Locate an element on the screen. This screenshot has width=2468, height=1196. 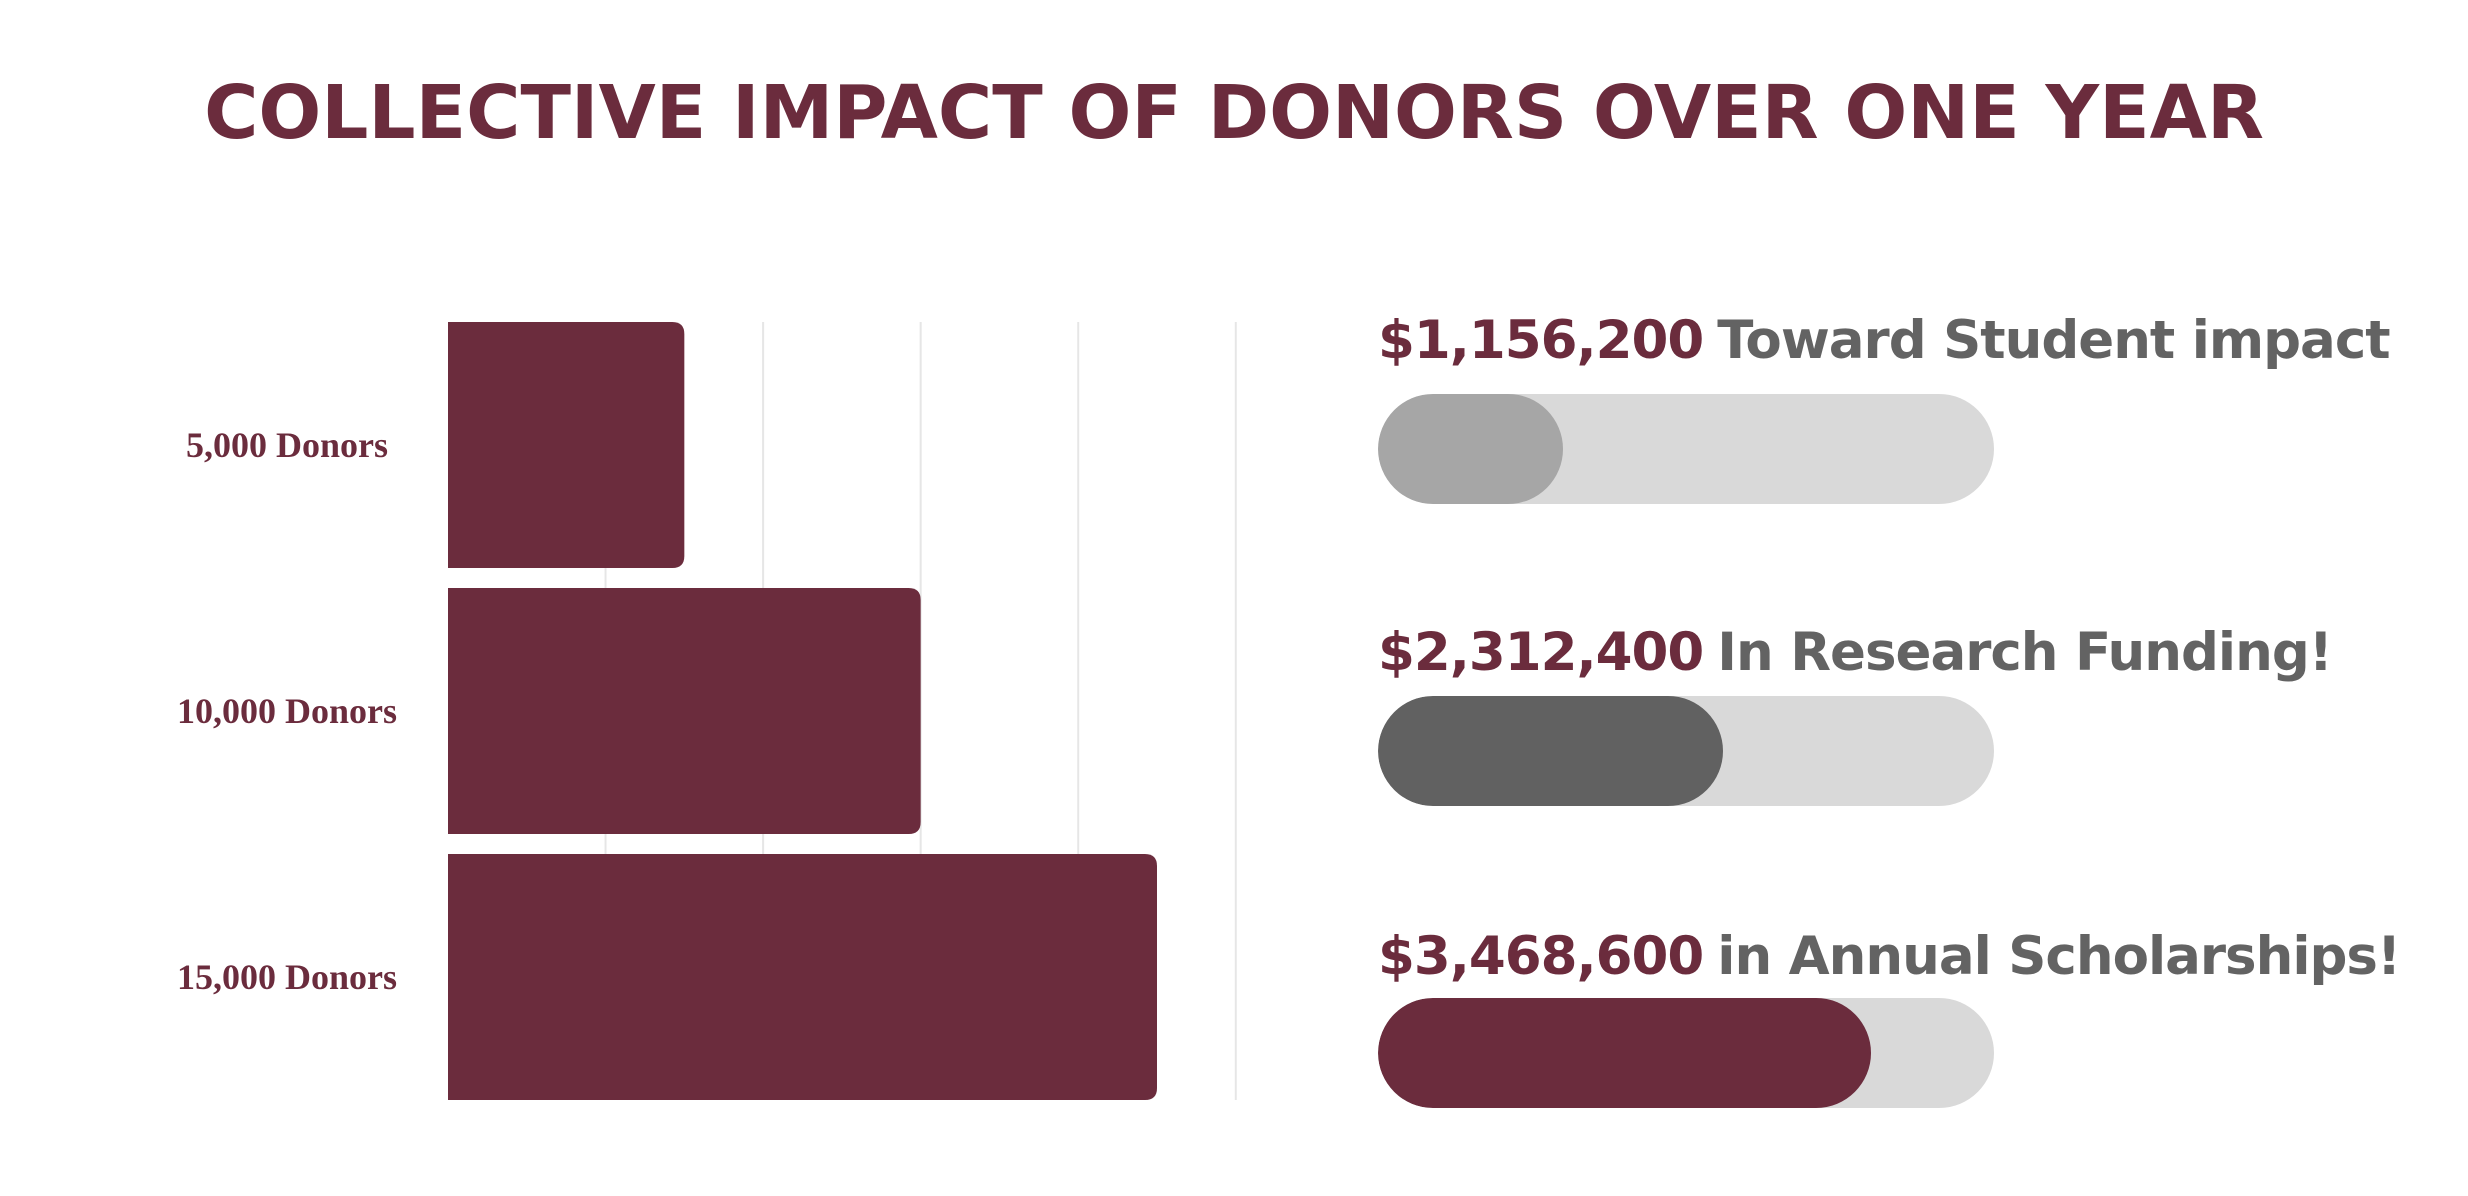
impact-text: $1,156,200 Toward Student impact is located at coordinates (1884, 341).